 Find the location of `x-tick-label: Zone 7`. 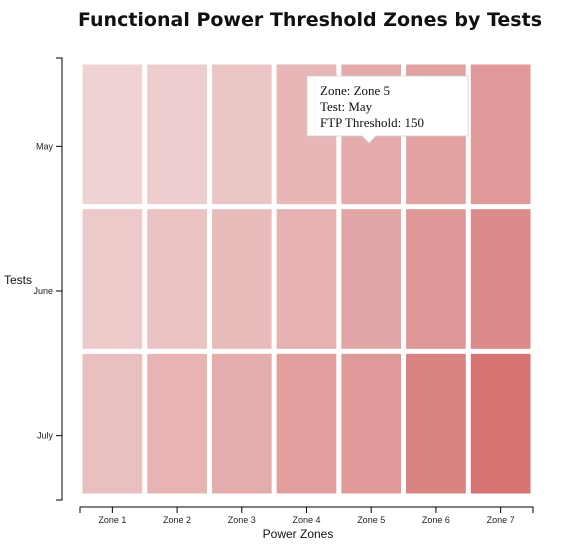

x-tick-label: Zone 7 is located at coordinates (501, 520).